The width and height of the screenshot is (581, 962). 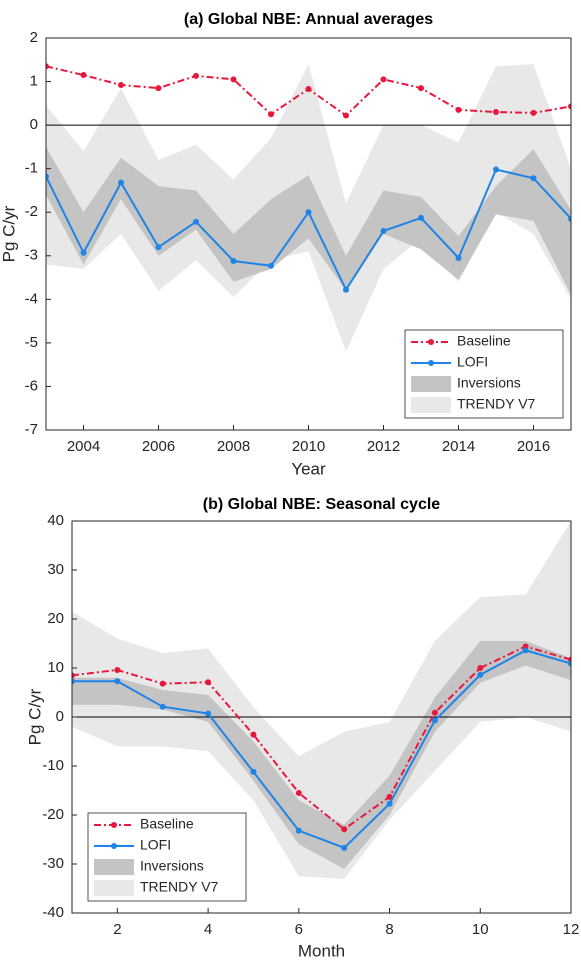 What do you see at coordinates (55, 618) in the screenshot?
I see `y-tick-label: 20` at bounding box center [55, 618].